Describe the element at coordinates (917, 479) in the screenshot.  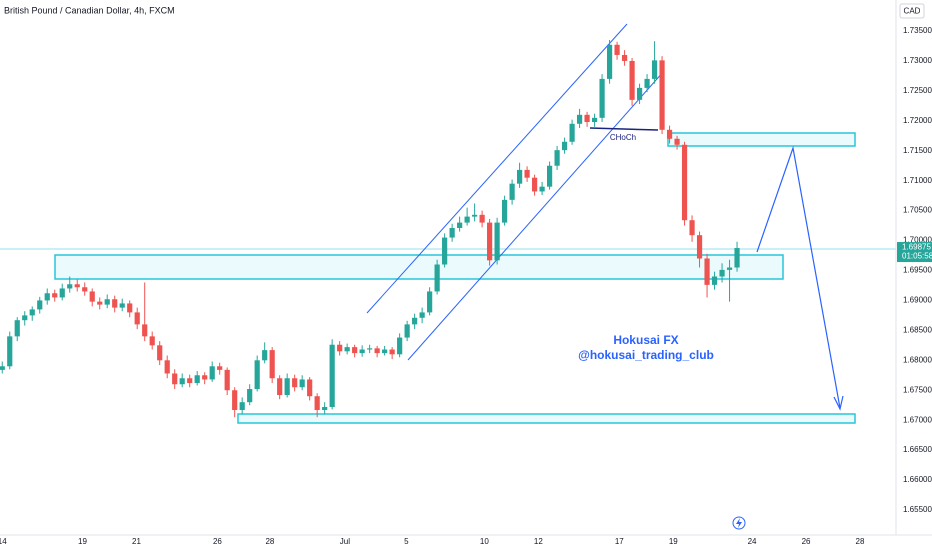
I see `y-tick-label: 1.66000` at that location.